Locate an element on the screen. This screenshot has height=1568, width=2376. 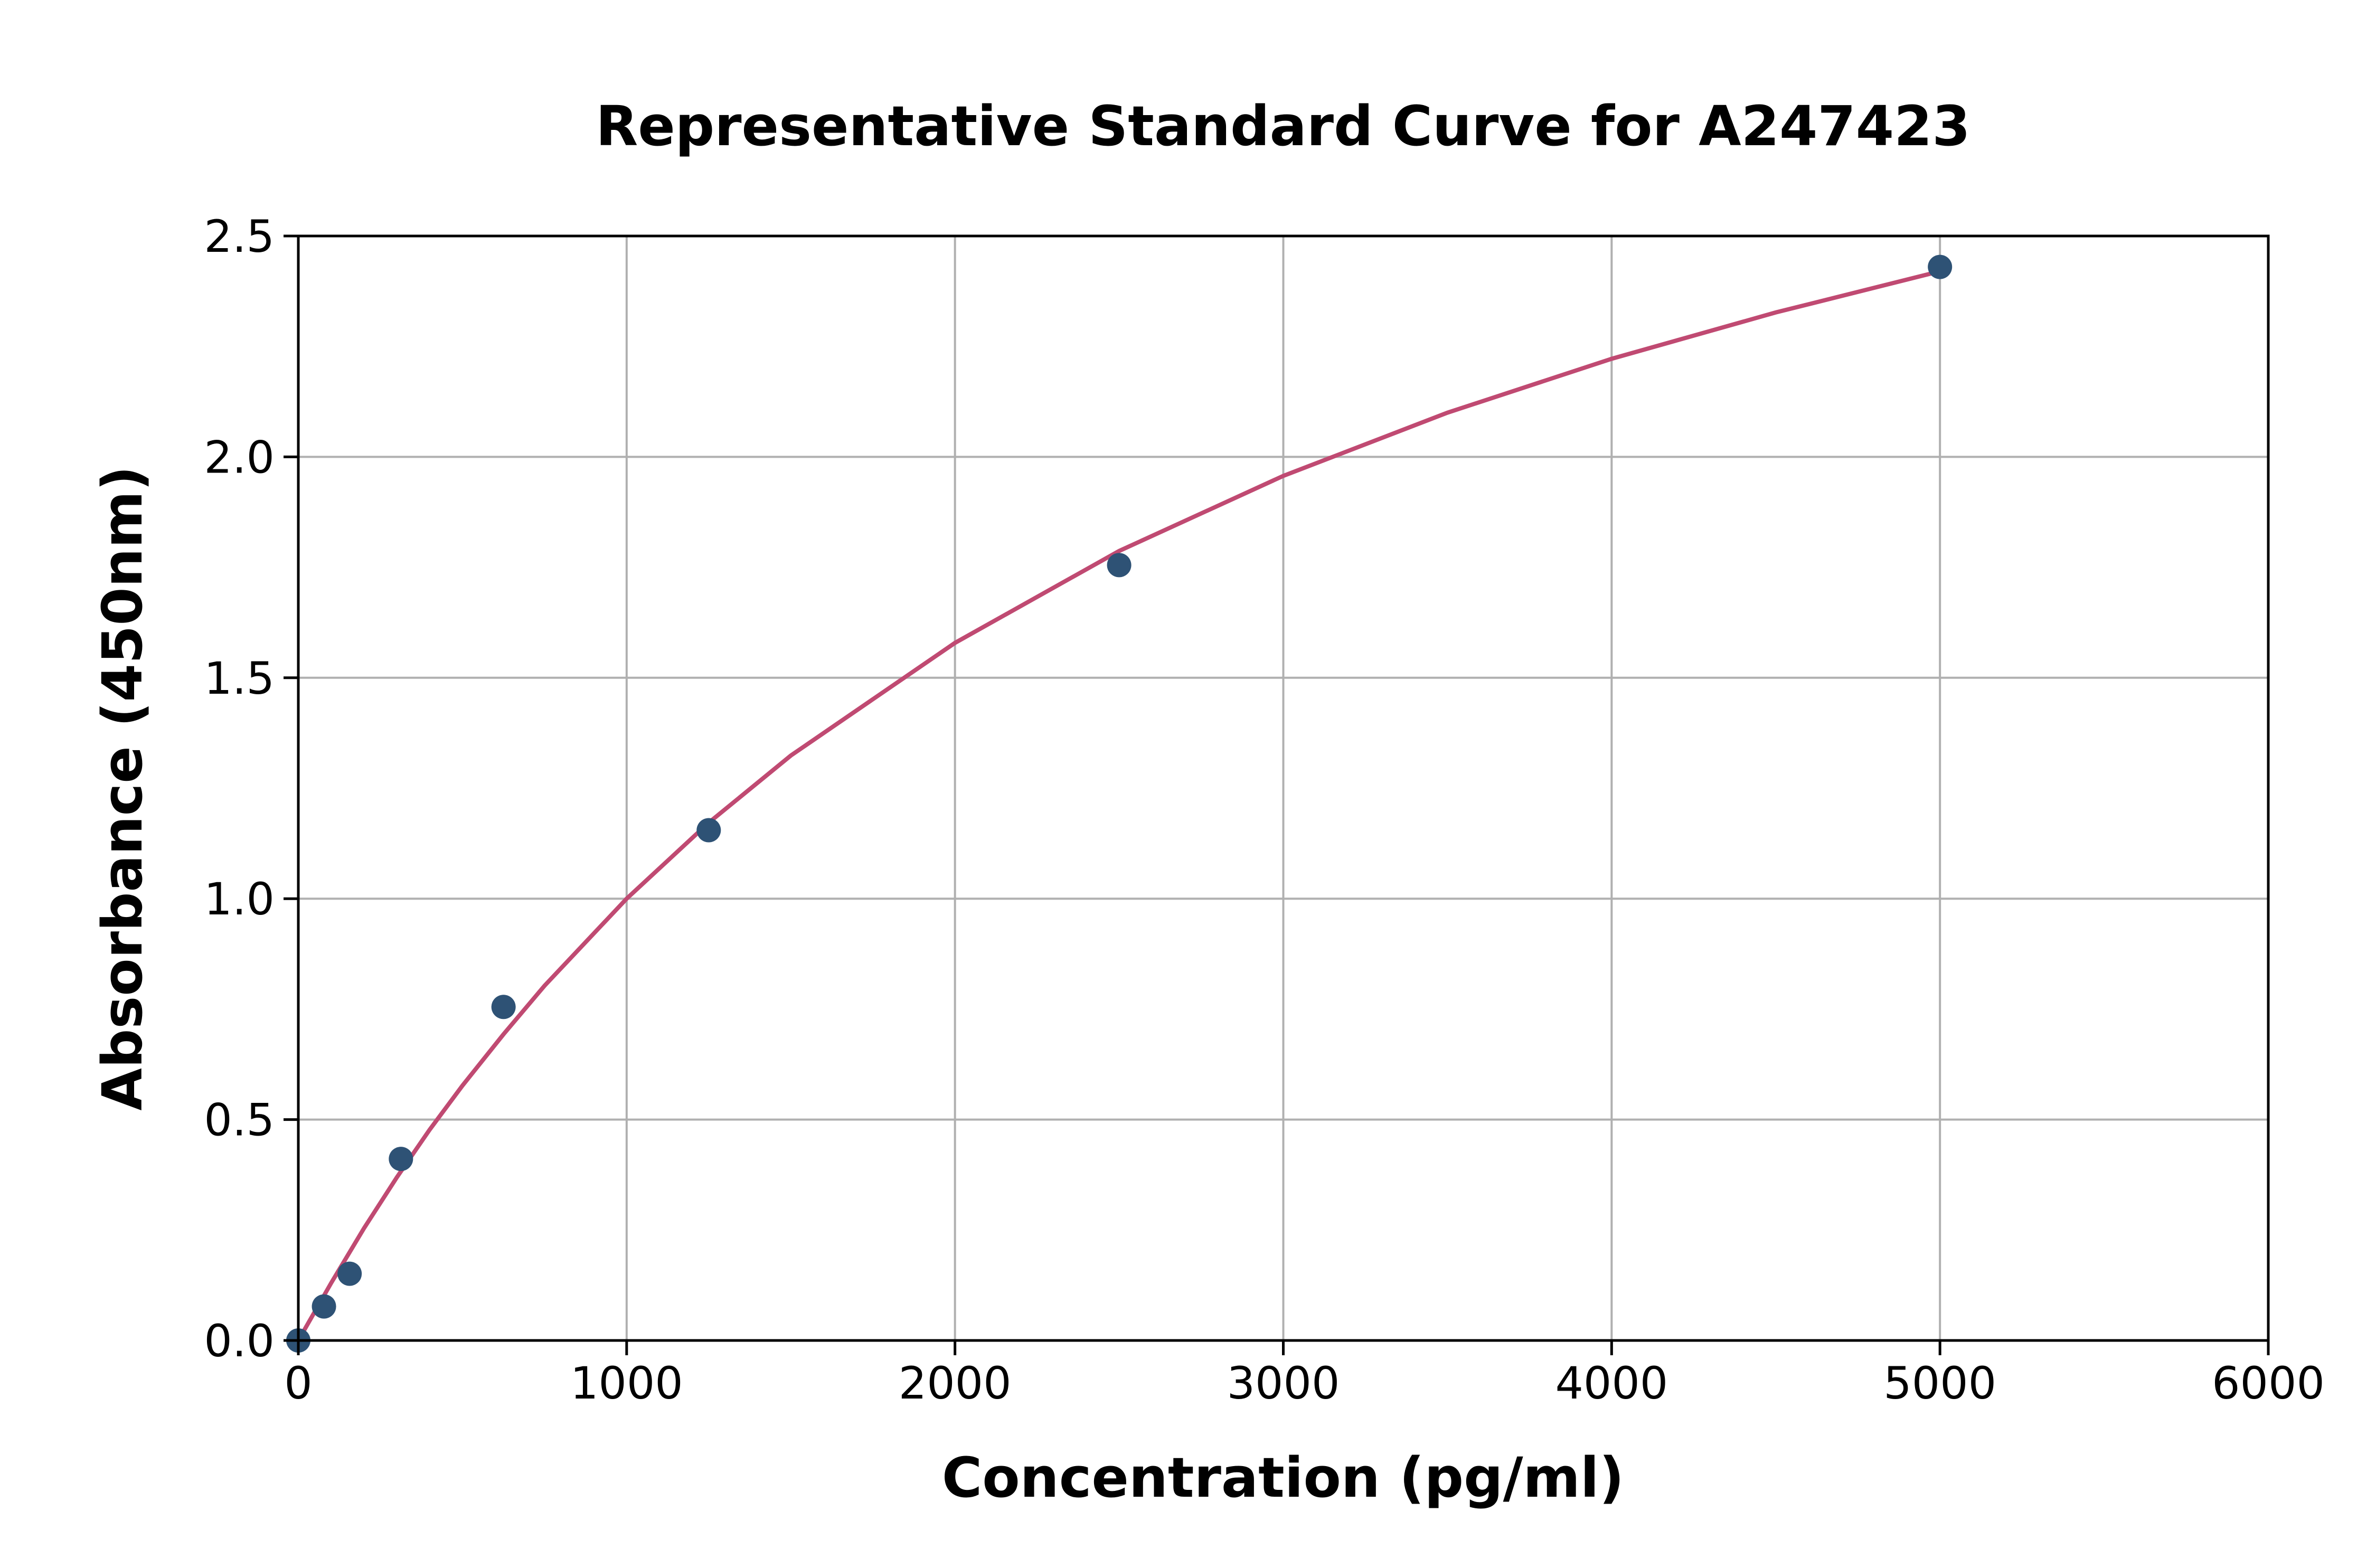
x-tick-label: 2000 is located at coordinates (956, 1383).